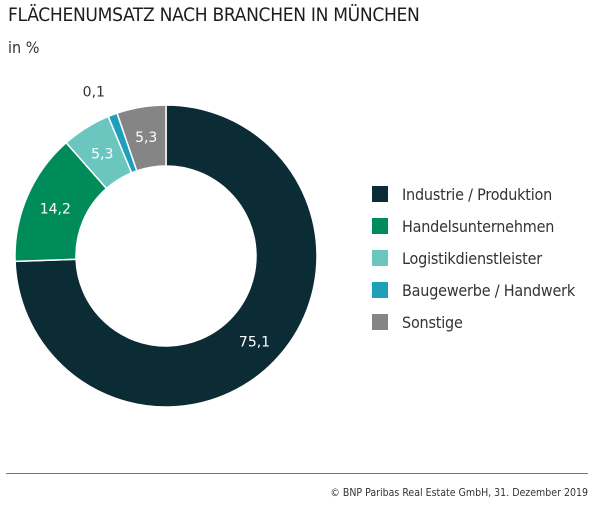 The width and height of the screenshot is (600, 514). I want to click on legend-label: Logistikdienstleister, so click(472, 258).